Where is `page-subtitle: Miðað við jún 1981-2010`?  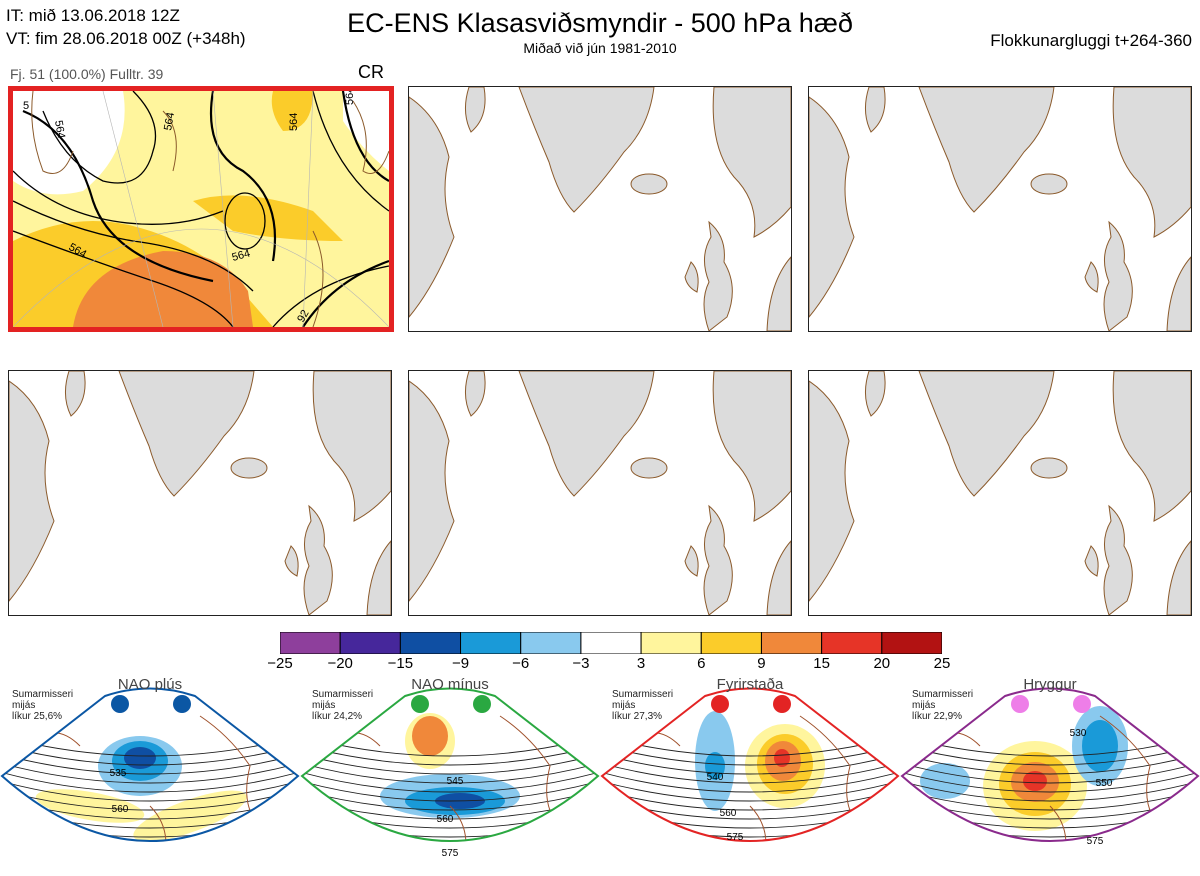
page-subtitle: Miðað við jún 1981-2010 is located at coordinates (600, 48).